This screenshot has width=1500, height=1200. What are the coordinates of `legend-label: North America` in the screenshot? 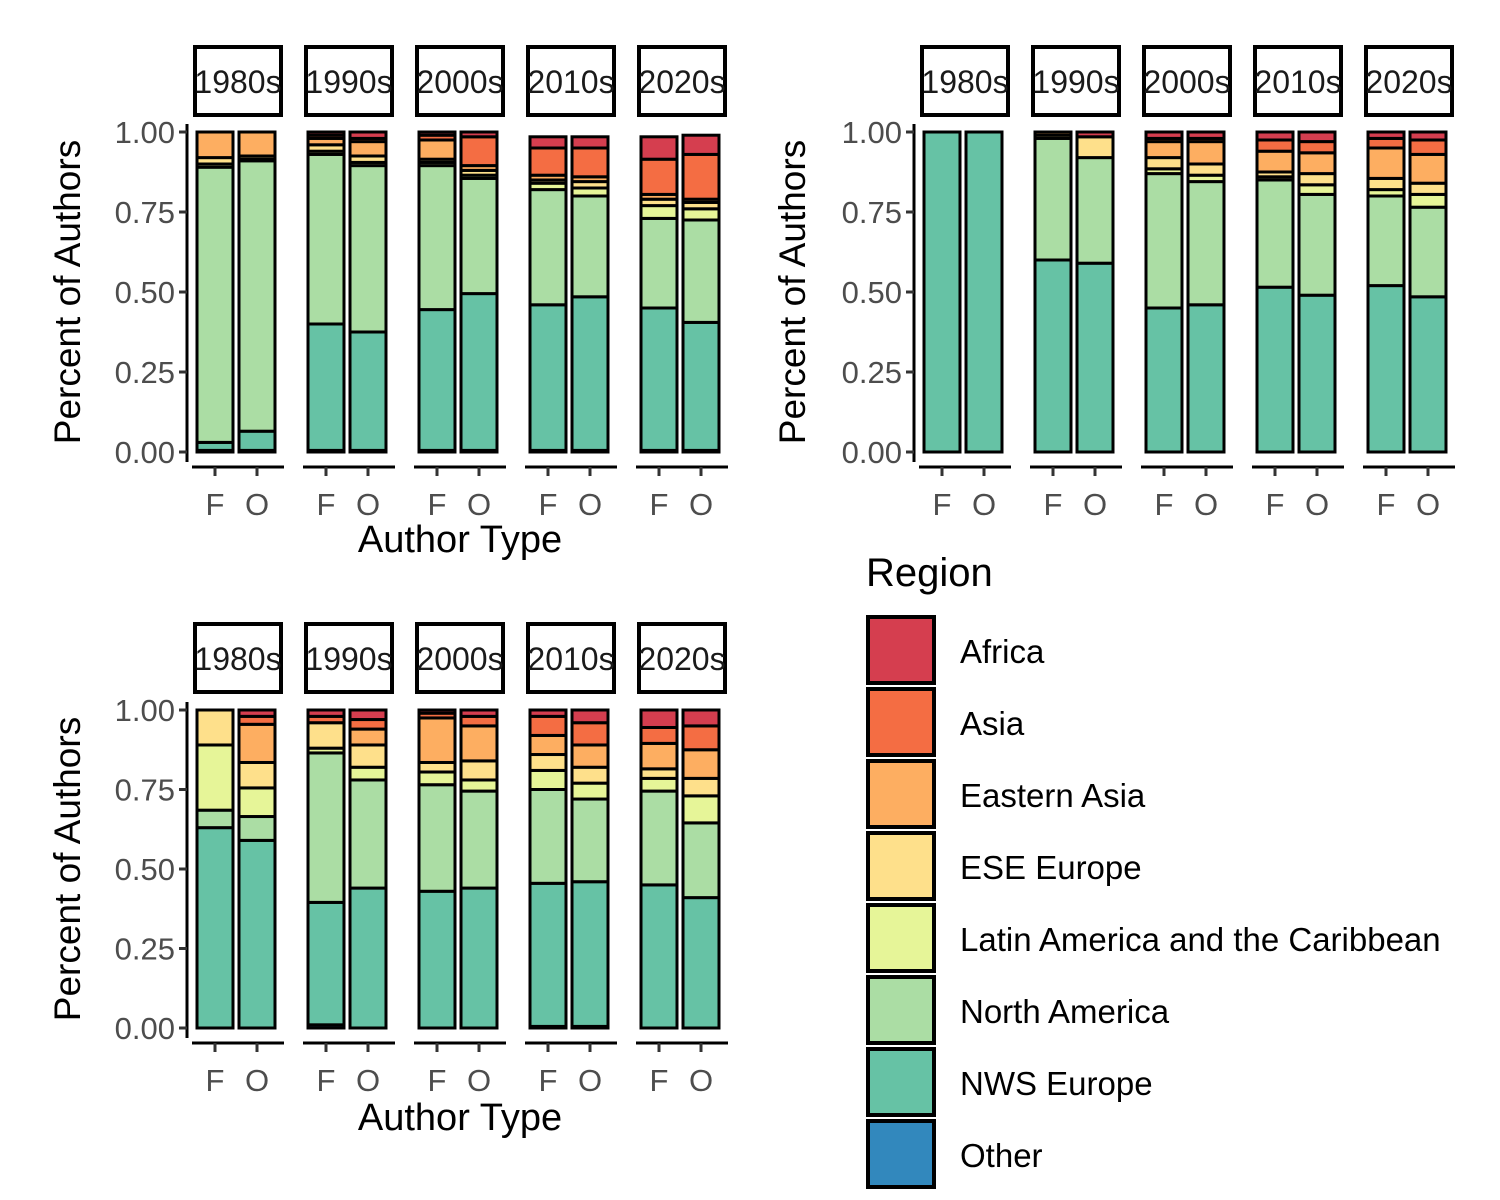 It's located at (1065, 1011).